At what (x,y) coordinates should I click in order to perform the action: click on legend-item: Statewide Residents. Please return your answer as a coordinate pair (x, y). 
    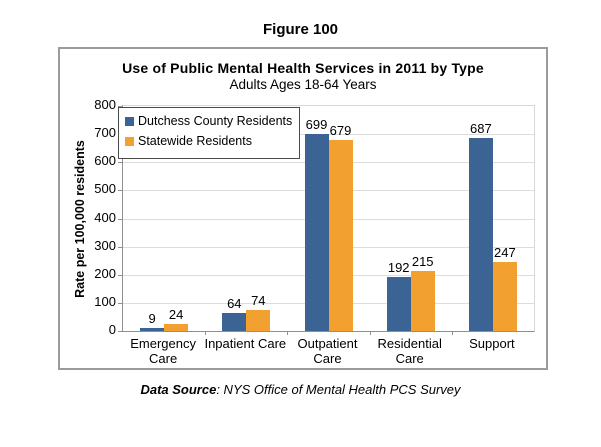
    Looking at the image, I should click on (209, 141).